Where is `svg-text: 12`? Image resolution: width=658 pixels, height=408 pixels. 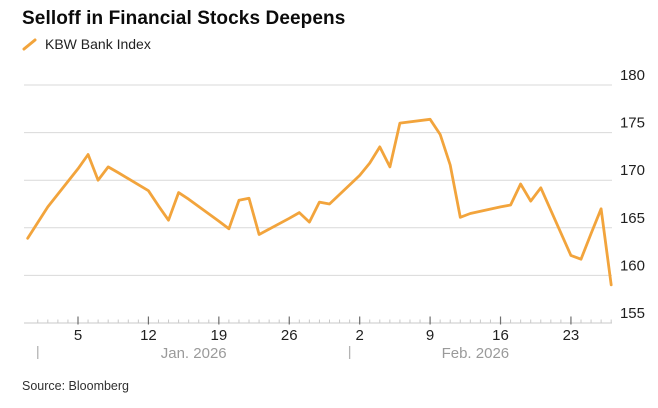
svg-text: 12 is located at coordinates (148, 335).